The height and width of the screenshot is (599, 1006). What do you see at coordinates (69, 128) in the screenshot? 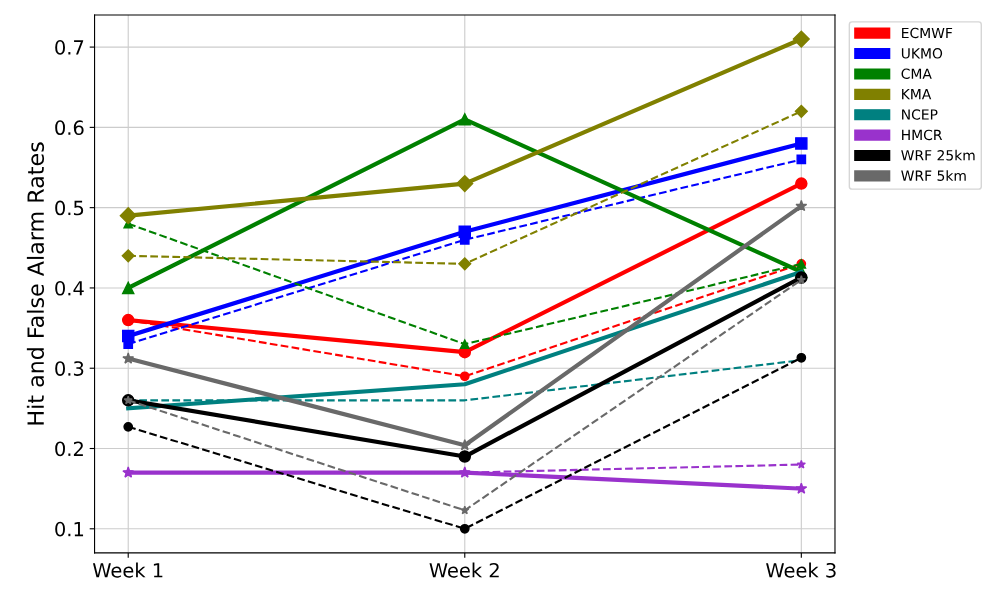
I see `y-tick-label: 0.6` at bounding box center [69, 128].